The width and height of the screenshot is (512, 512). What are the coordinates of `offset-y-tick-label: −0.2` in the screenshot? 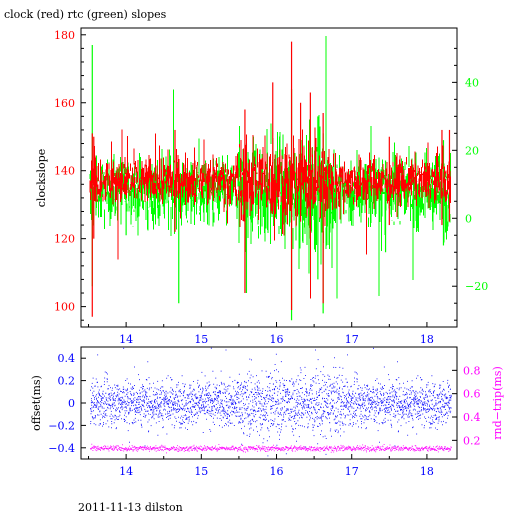 It's located at (61, 425).